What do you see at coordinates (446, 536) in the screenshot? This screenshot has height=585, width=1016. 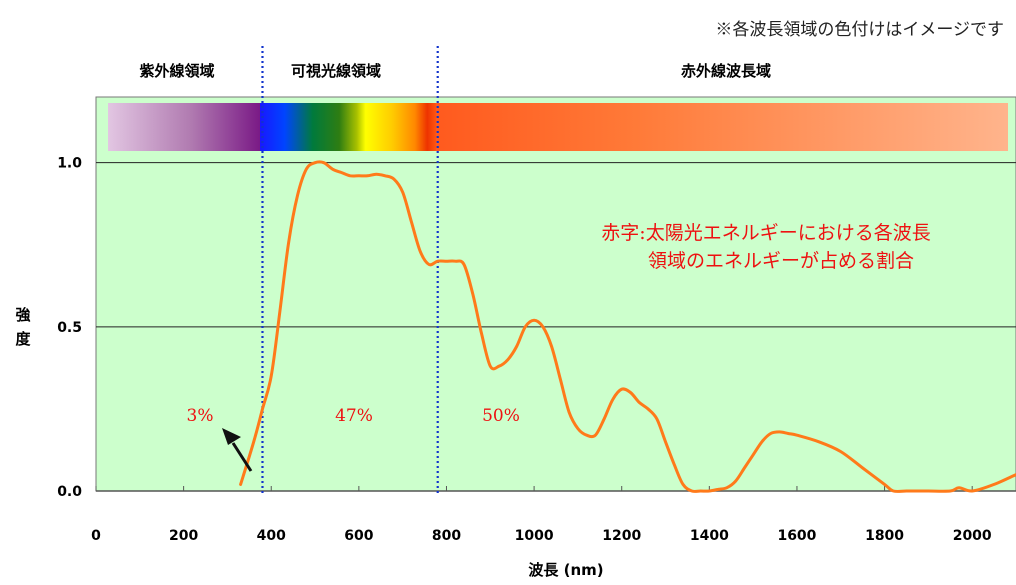 I see `x-tick-label: 800` at bounding box center [446, 536].